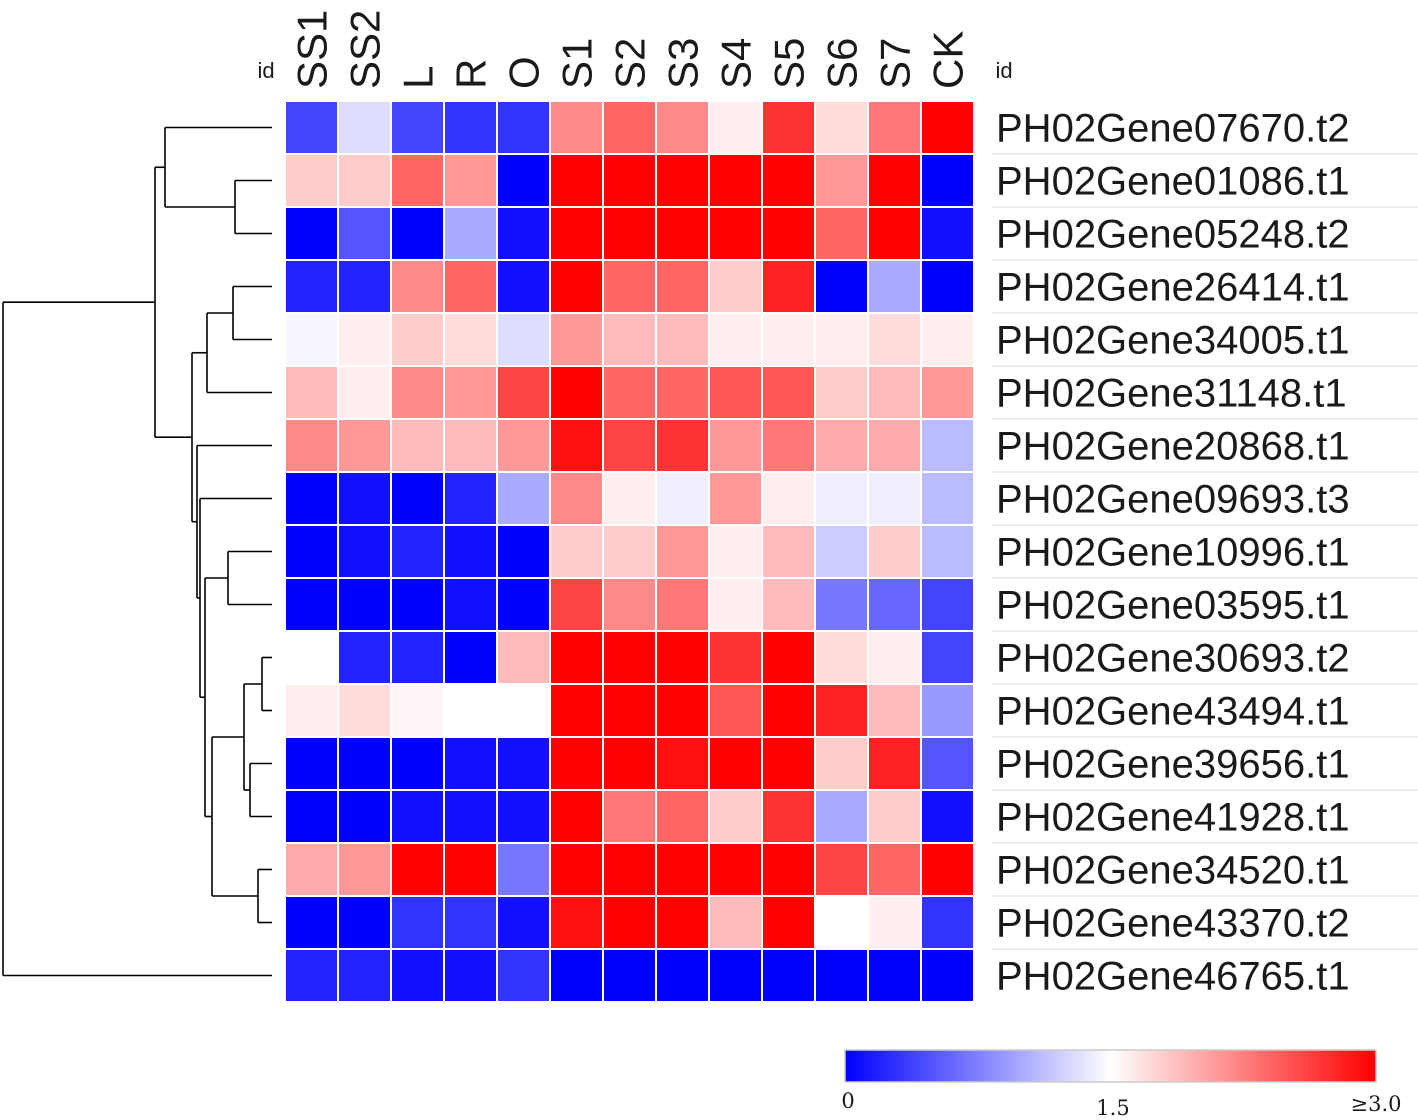 Image resolution: width=1418 pixels, height=1120 pixels. What do you see at coordinates (312, 49) in the screenshot?
I see `column-label: SS1` at bounding box center [312, 49].